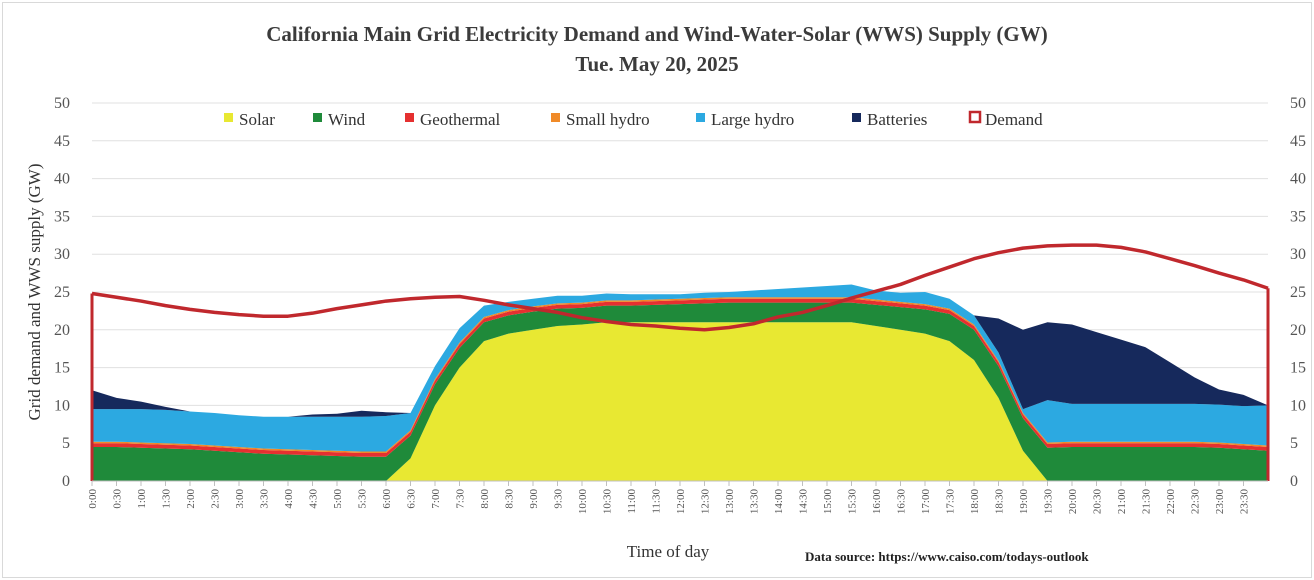 This screenshot has height=580, width=1314. Describe the element at coordinates (62, 216) in the screenshot. I see `ytick-left-35: 35` at that location.